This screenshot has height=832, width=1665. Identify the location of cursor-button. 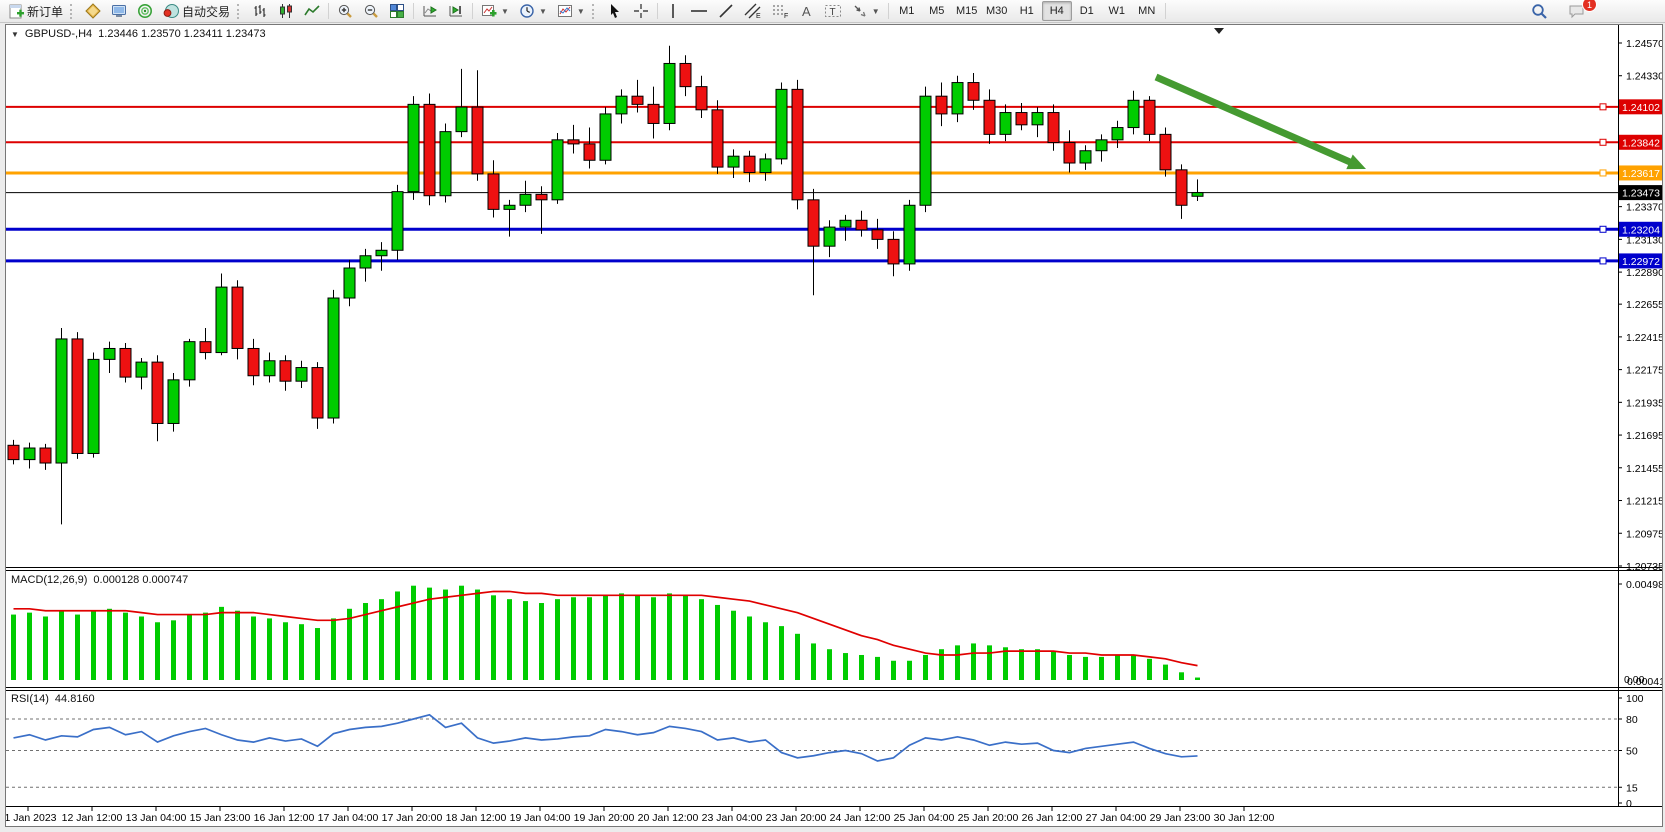
(615, 11).